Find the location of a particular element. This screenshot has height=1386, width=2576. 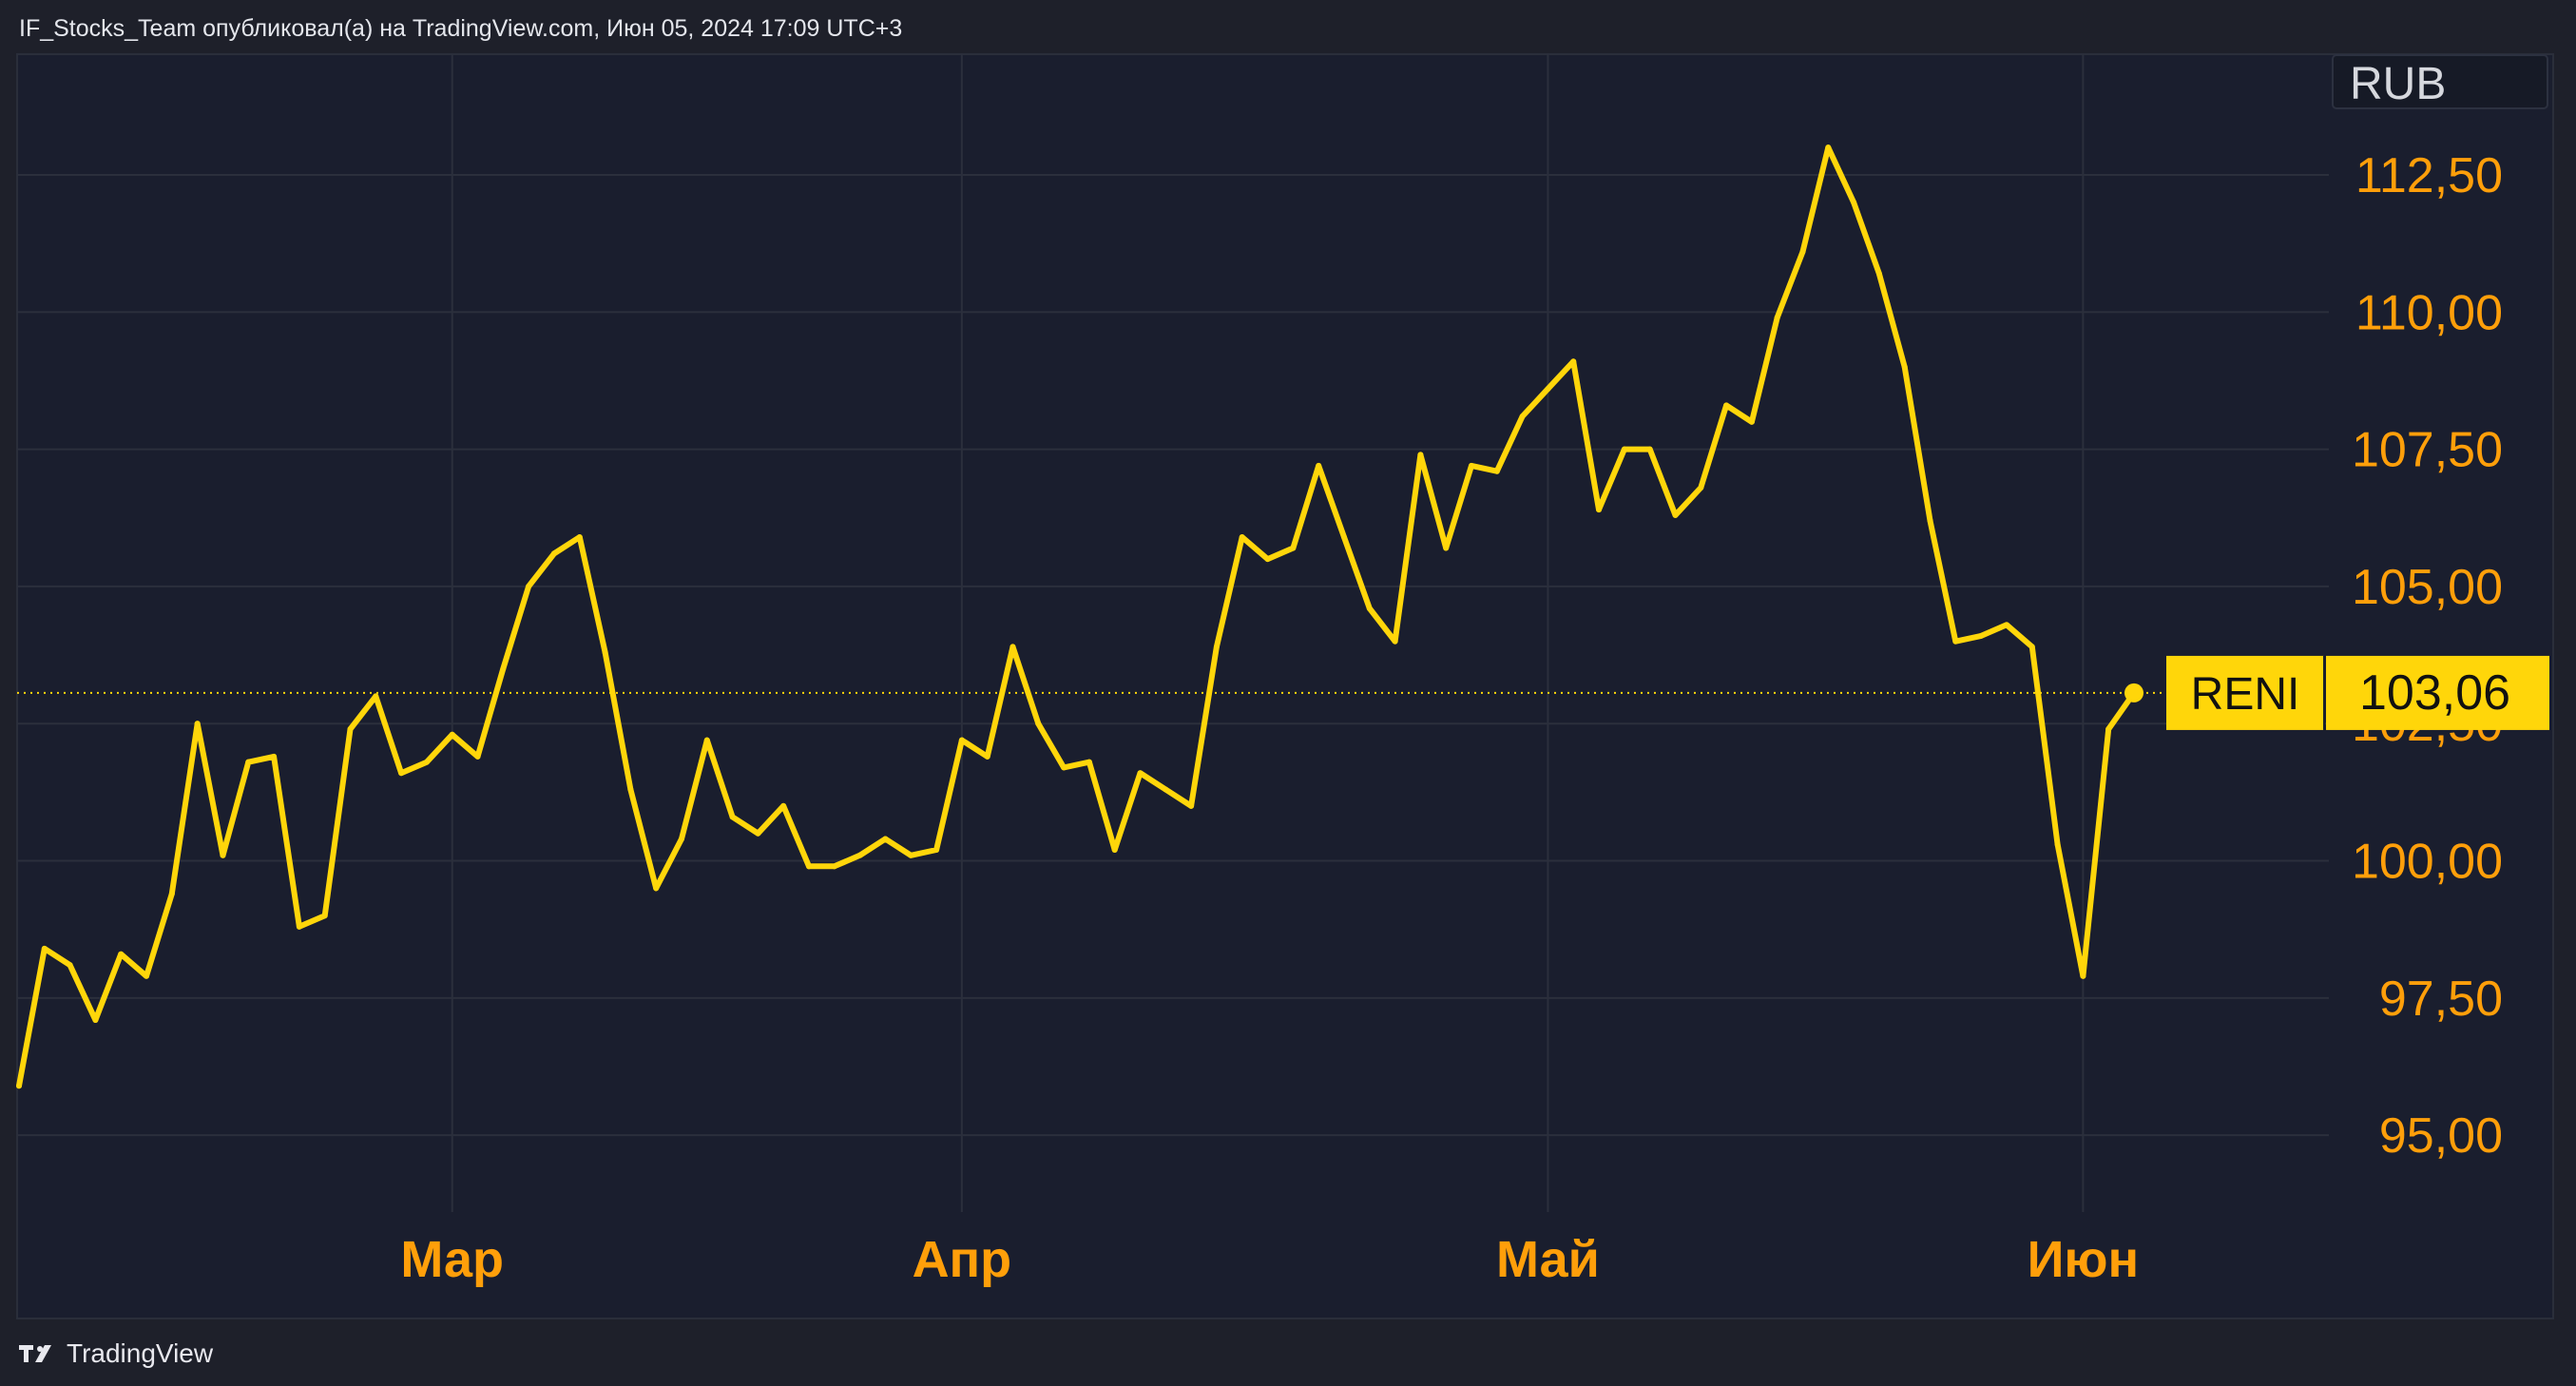

currency-box: RUB is located at coordinates (2440, 81).